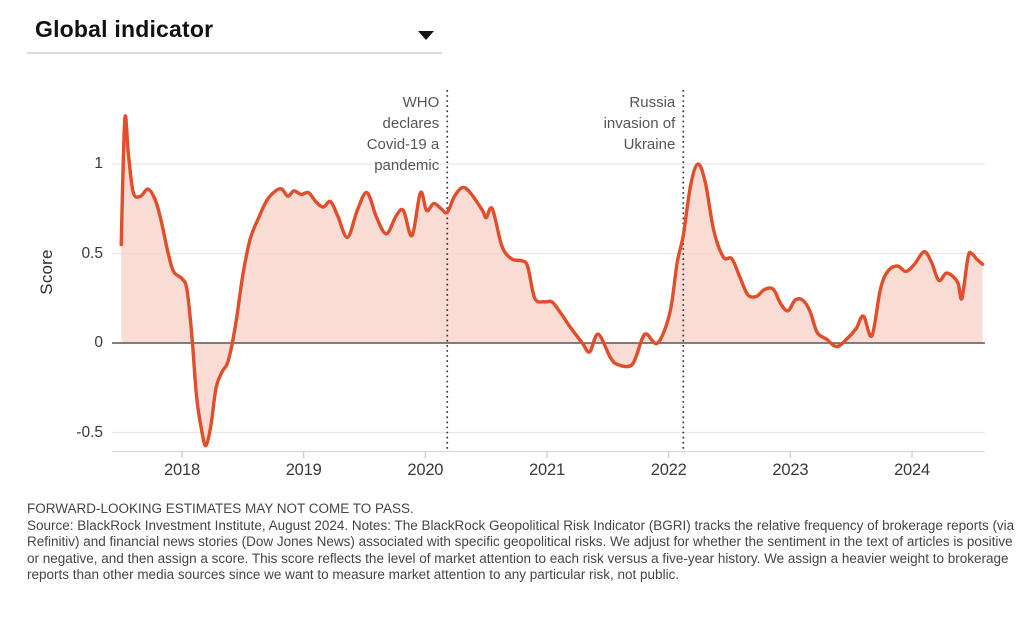  I want to click on x-tick-label: 2018, so click(182, 470).